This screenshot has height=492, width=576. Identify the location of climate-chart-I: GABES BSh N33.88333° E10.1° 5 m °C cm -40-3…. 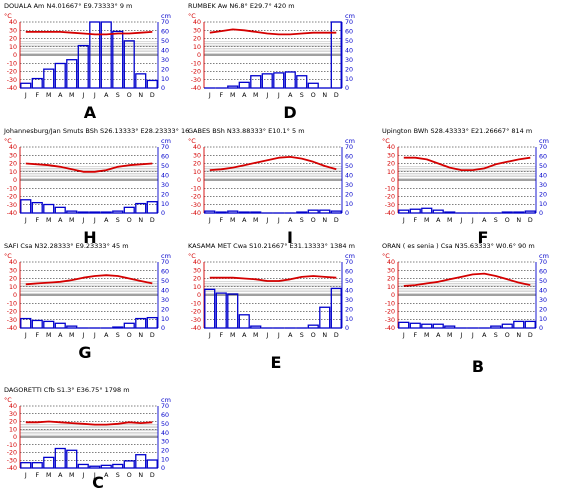
(271, 187).